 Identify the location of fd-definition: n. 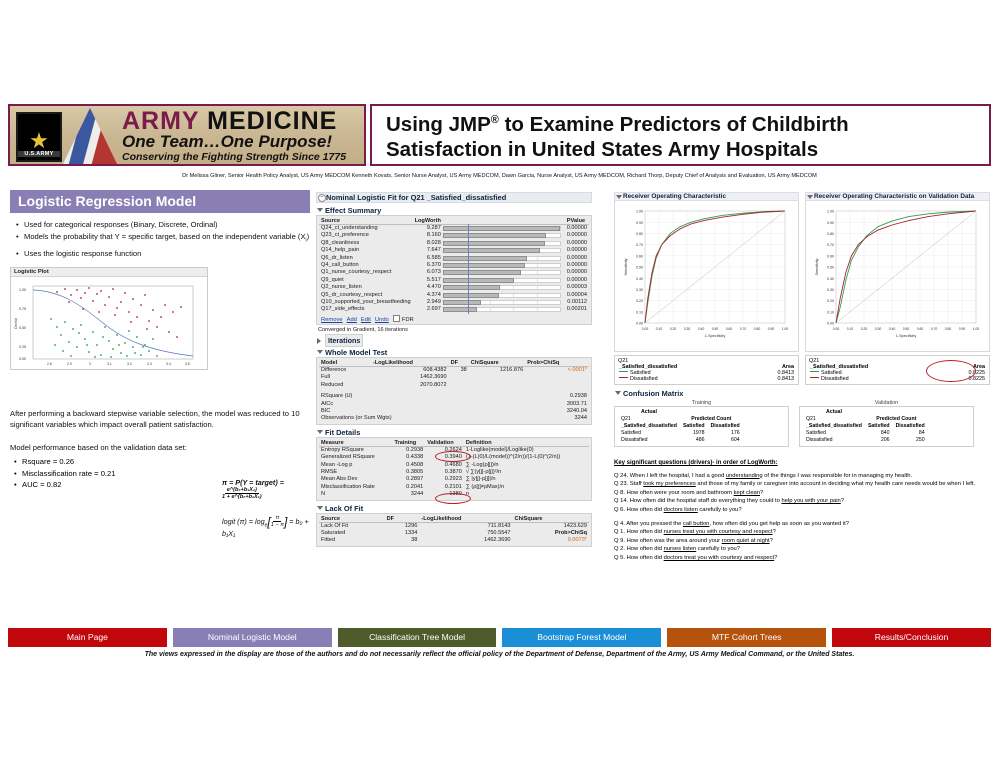
(467, 494).